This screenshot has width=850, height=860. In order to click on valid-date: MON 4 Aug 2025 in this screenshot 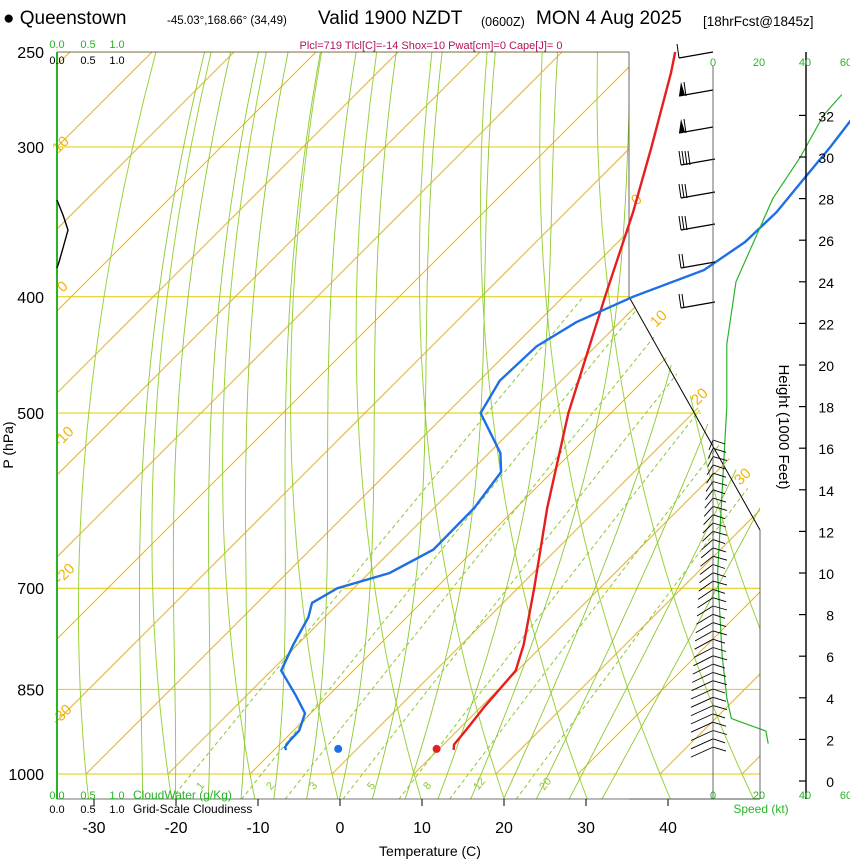, I will do `click(609, 18)`.